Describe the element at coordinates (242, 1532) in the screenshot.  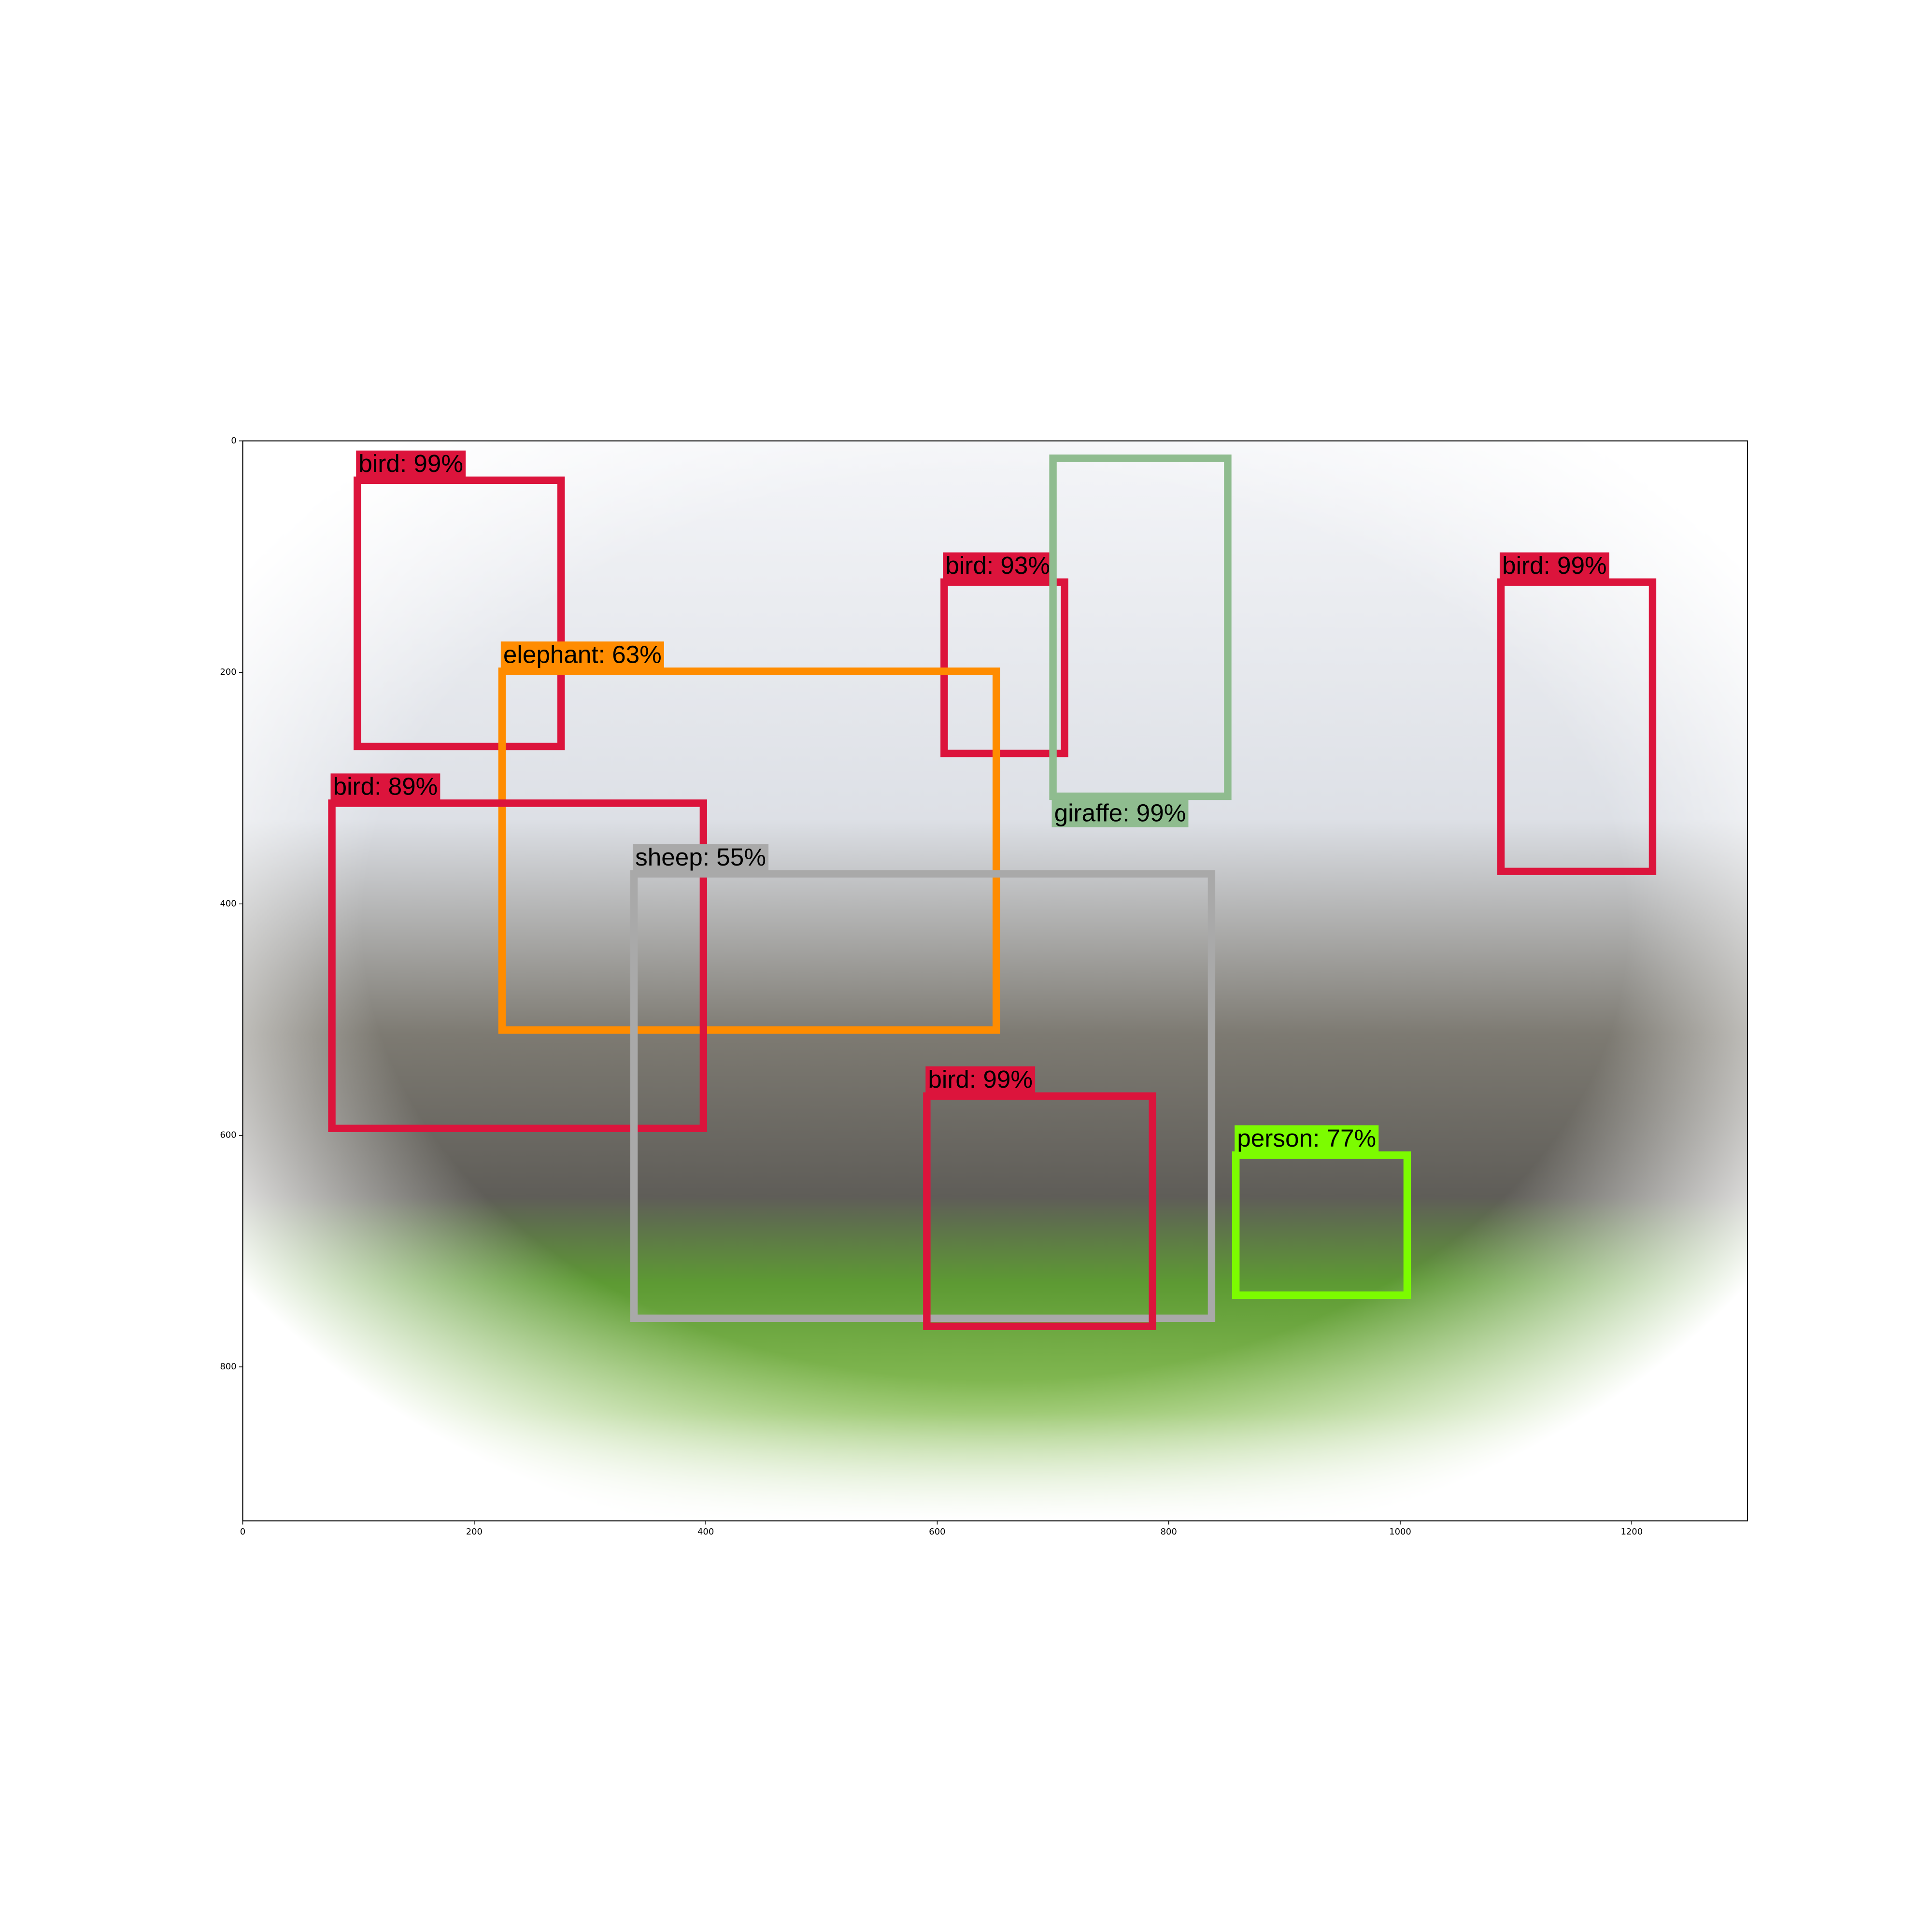
I see `x-tick-label: 0` at that location.